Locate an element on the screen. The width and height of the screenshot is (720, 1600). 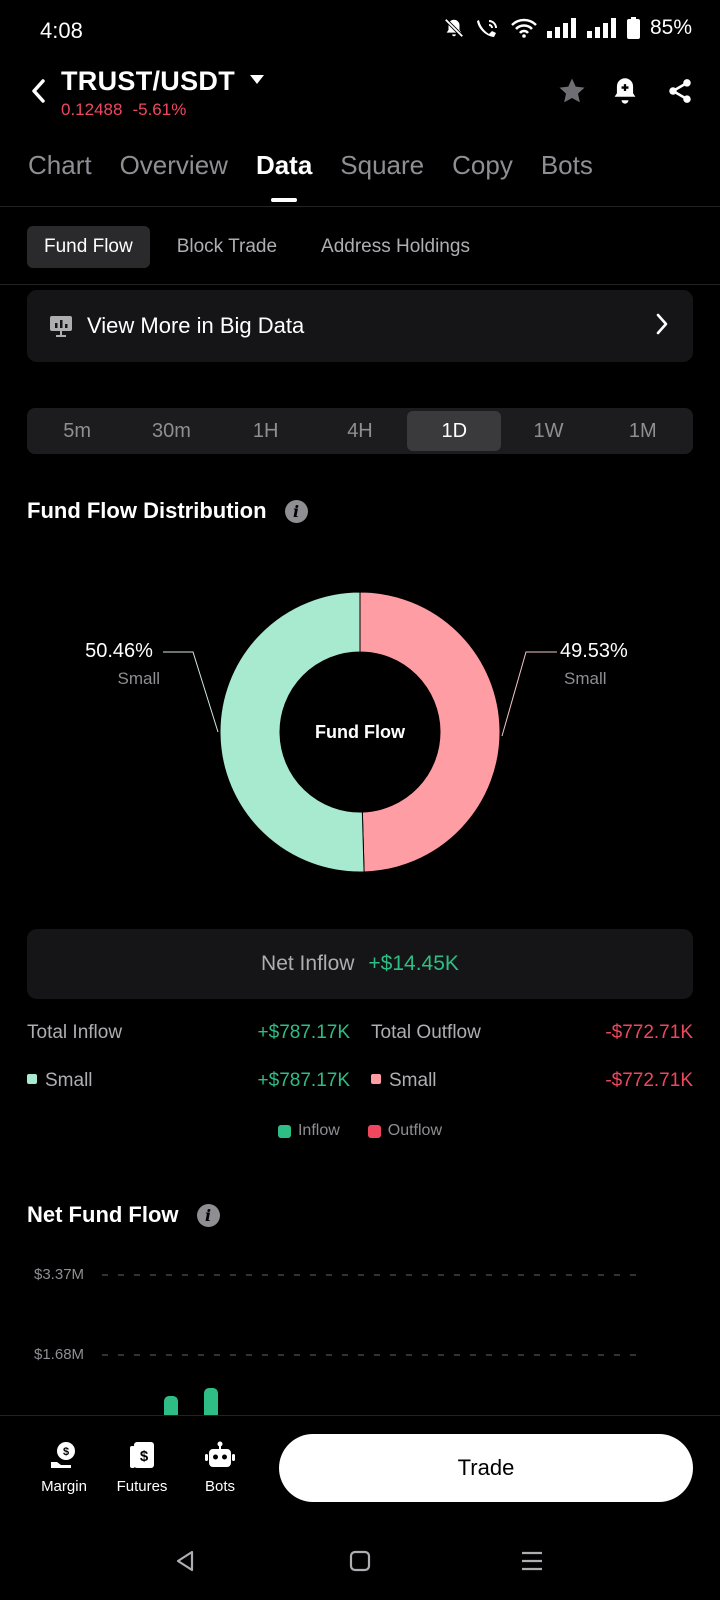
small-row: Small +$787.17K Small -$772.71K is located at coordinates (360, 1085).